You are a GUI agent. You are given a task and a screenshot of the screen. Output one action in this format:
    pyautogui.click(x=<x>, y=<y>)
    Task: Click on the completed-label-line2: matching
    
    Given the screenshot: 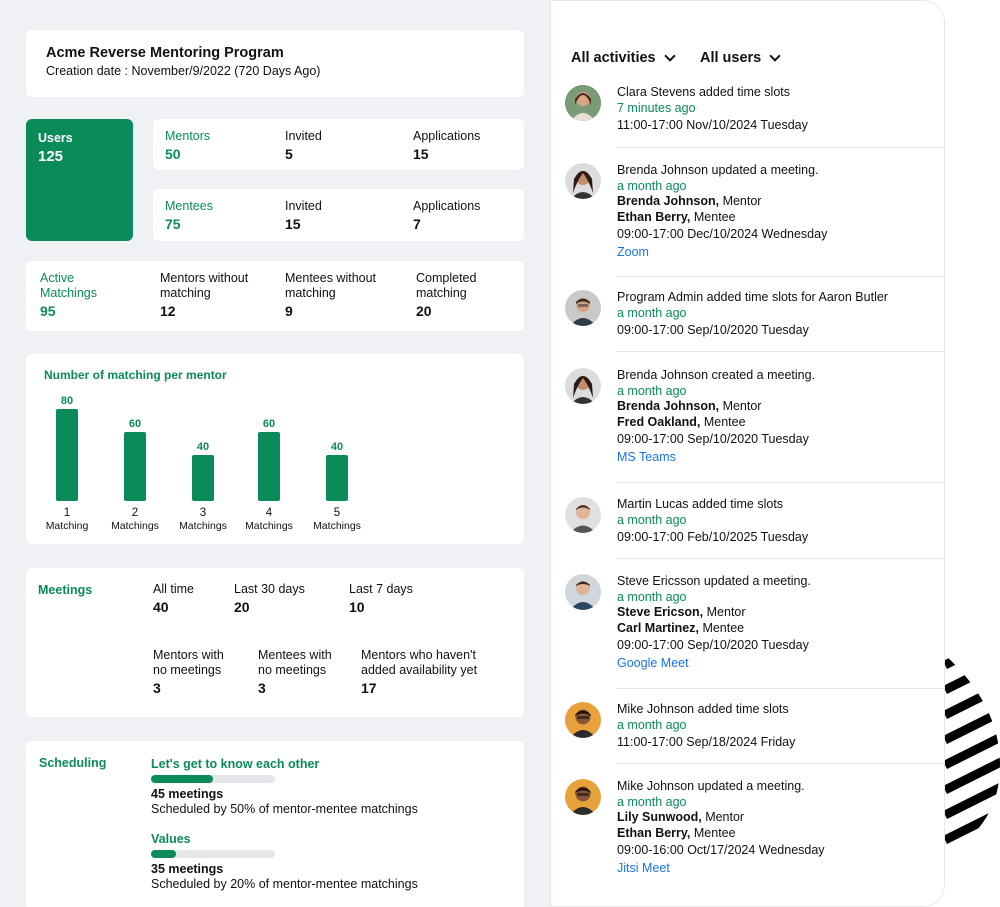 What is the action you would take?
    pyautogui.click(x=441, y=293)
    